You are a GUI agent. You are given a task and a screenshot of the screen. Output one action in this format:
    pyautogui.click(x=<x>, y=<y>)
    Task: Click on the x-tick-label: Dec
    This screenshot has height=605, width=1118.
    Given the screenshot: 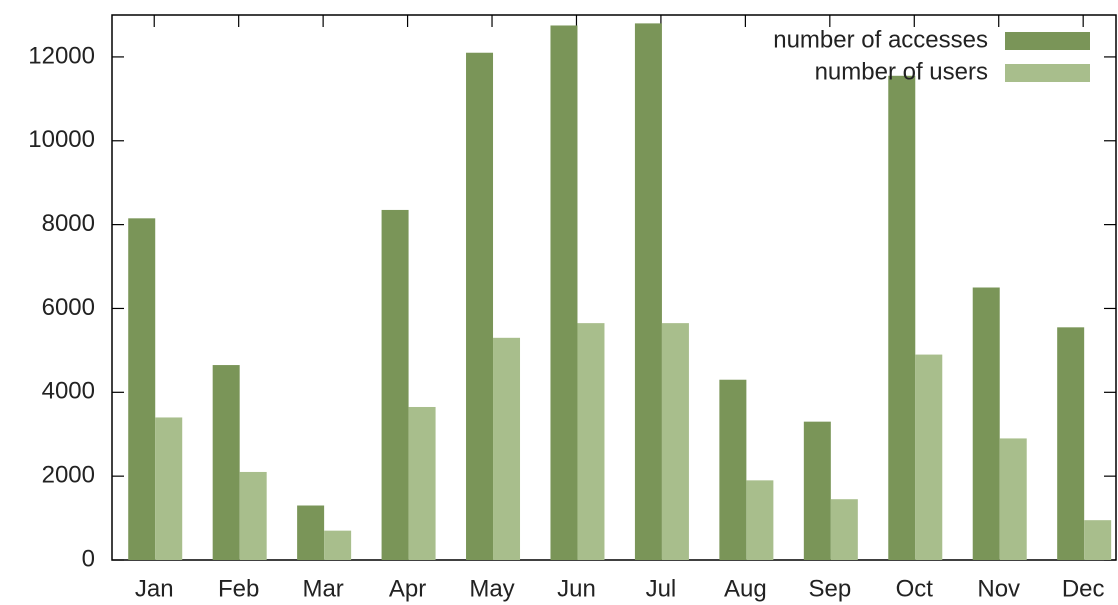 What is the action you would take?
    pyautogui.click(x=1083, y=588)
    